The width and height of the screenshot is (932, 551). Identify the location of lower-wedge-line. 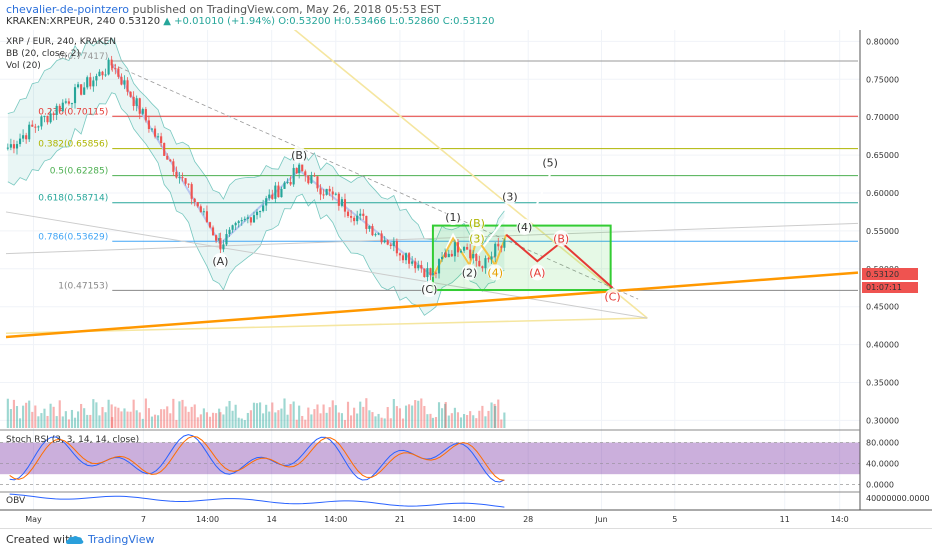
(326, 326).